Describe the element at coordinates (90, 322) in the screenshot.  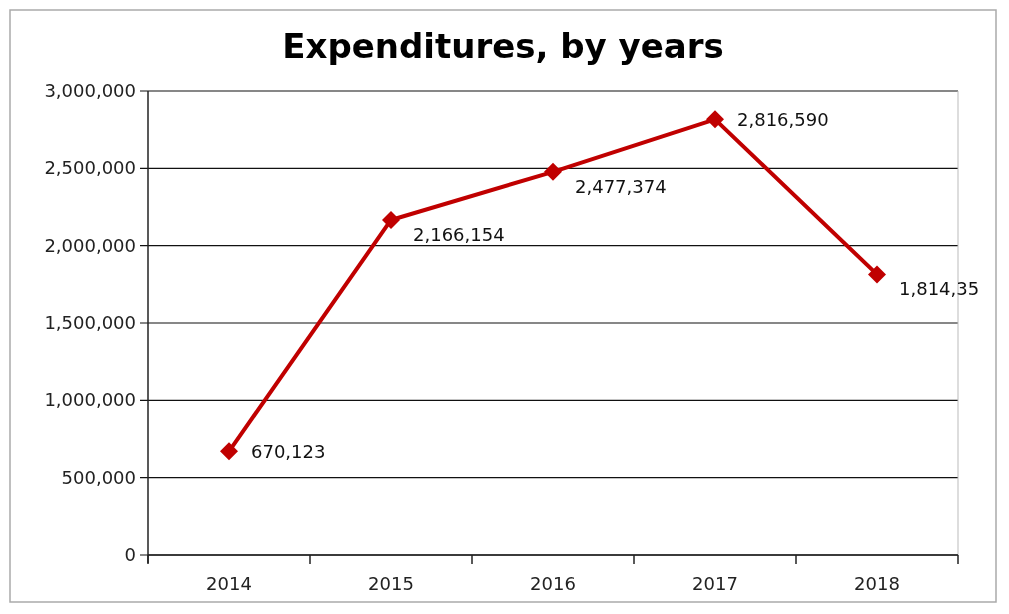
I see `y-tick-label: 1,500,000` at that location.